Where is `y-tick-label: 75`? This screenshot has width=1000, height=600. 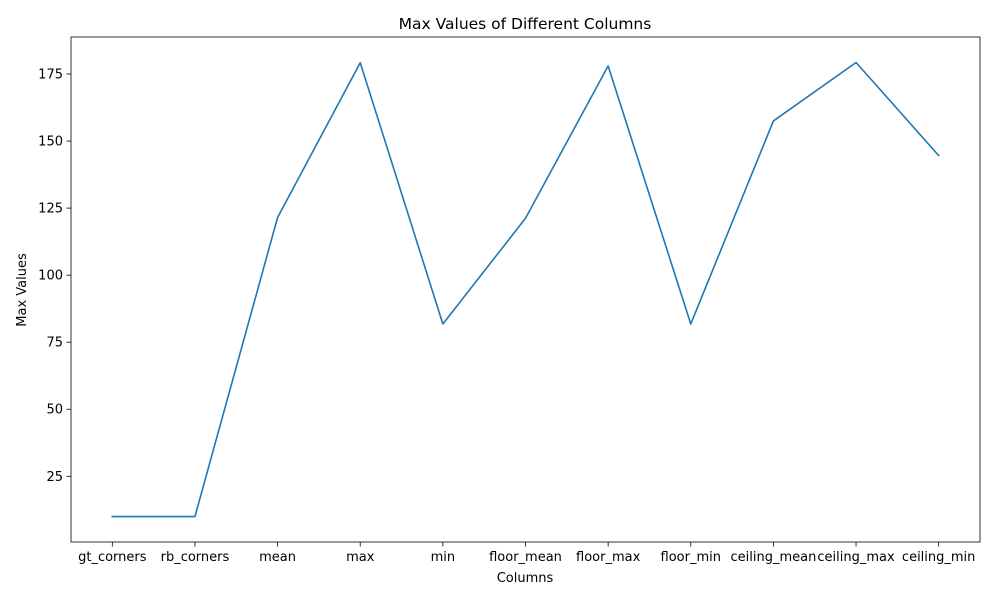 y-tick-label: 75 is located at coordinates (54, 343).